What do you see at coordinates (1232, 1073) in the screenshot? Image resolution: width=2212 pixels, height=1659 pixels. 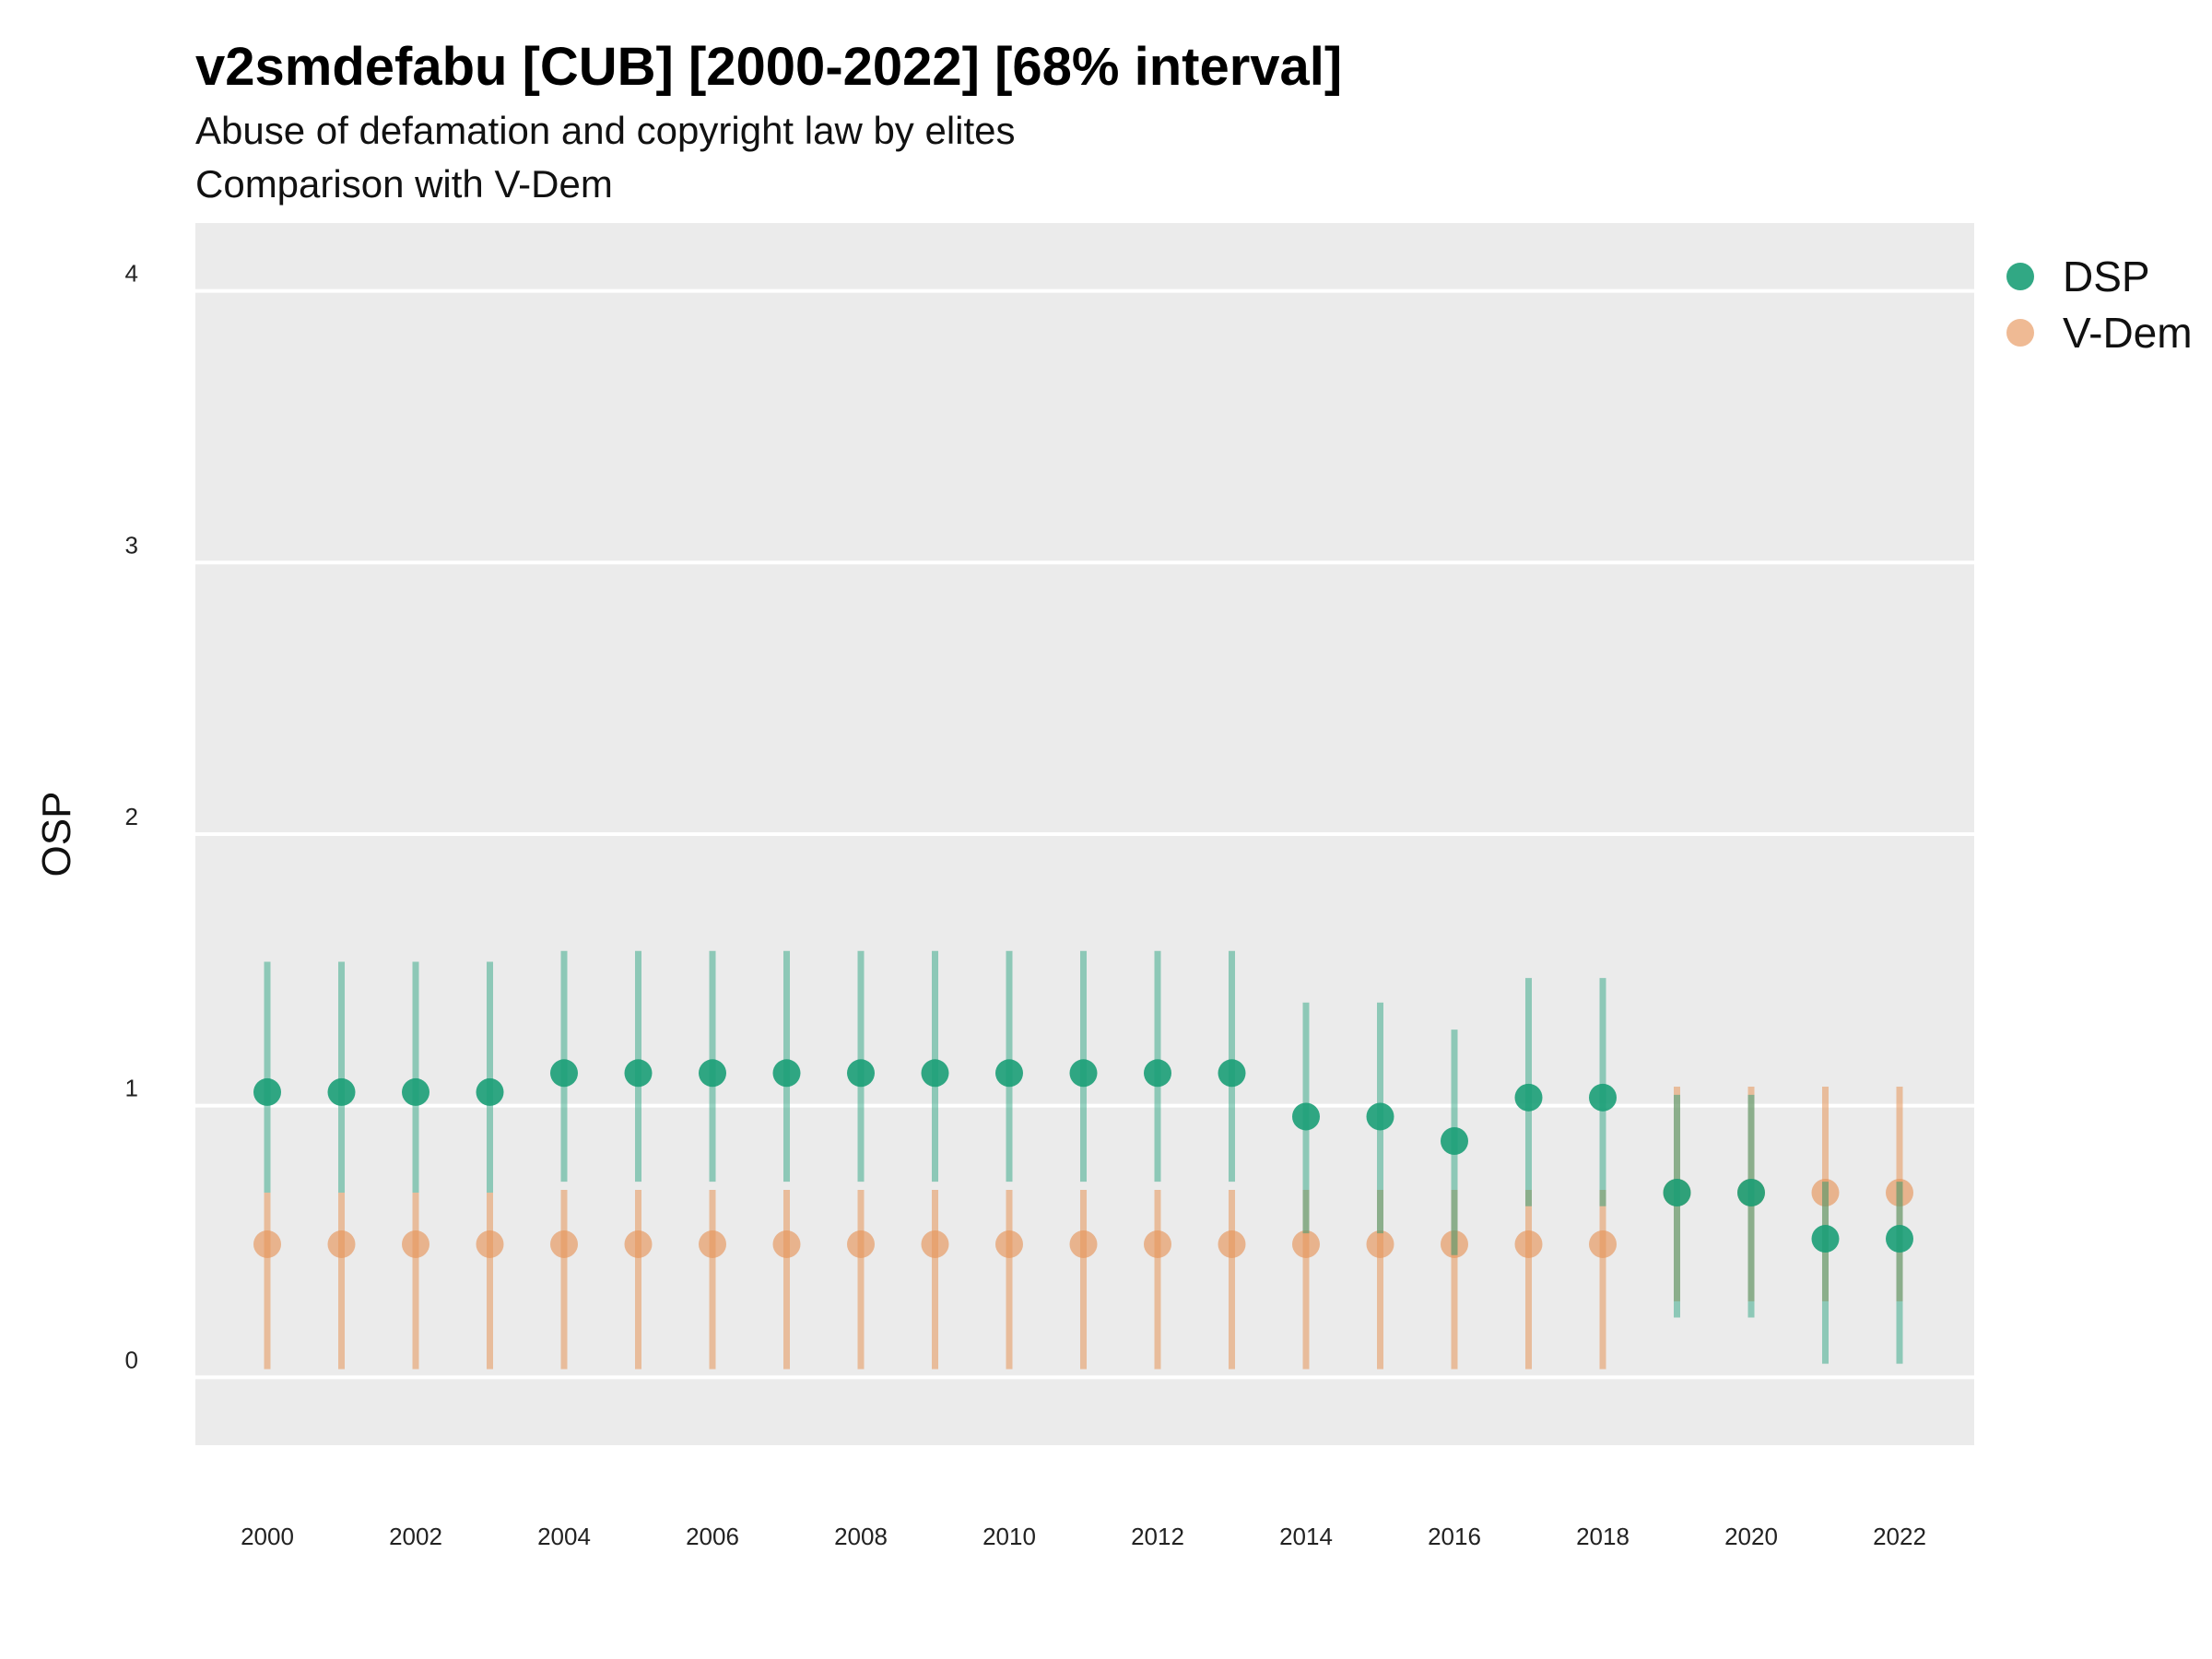 I see `point-dsp-2013` at bounding box center [1232, 1073].